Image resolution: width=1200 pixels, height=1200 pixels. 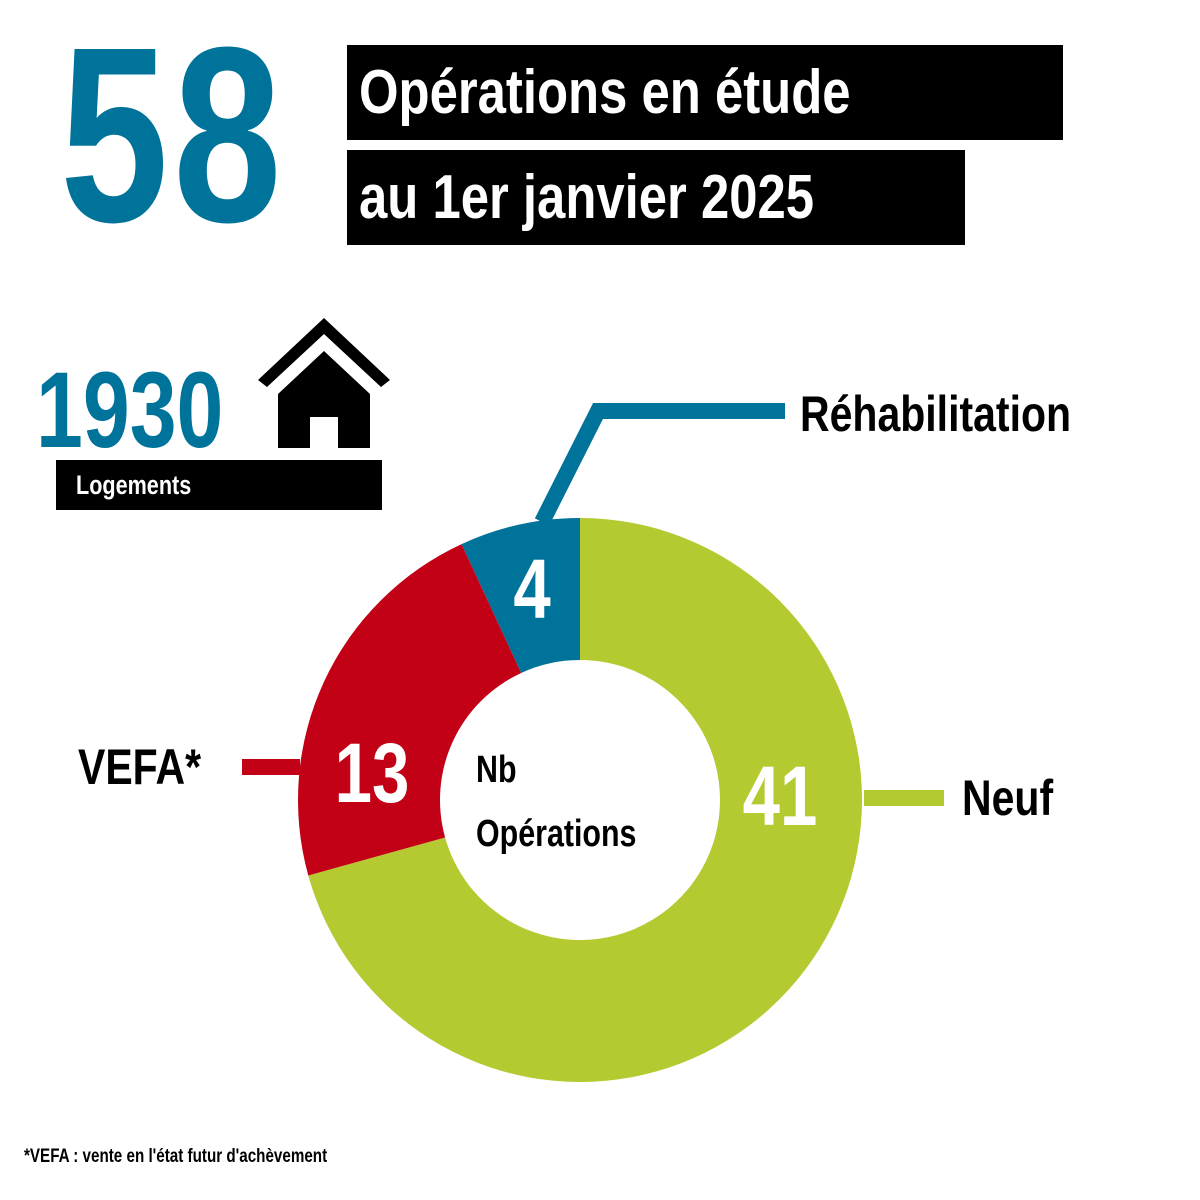 What do you see at coordinates (139, 767) in the screenshot?
I see `category-label-vefa: VEFA*` at bounding box center [139, 767].